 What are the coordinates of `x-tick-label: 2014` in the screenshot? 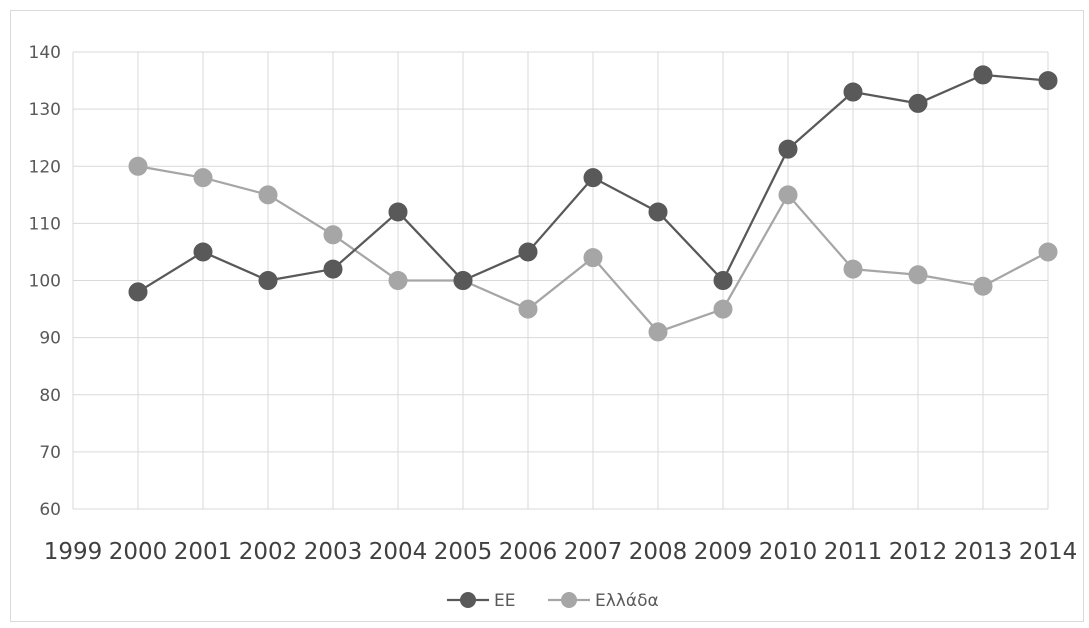 It's located at (1048, 552).